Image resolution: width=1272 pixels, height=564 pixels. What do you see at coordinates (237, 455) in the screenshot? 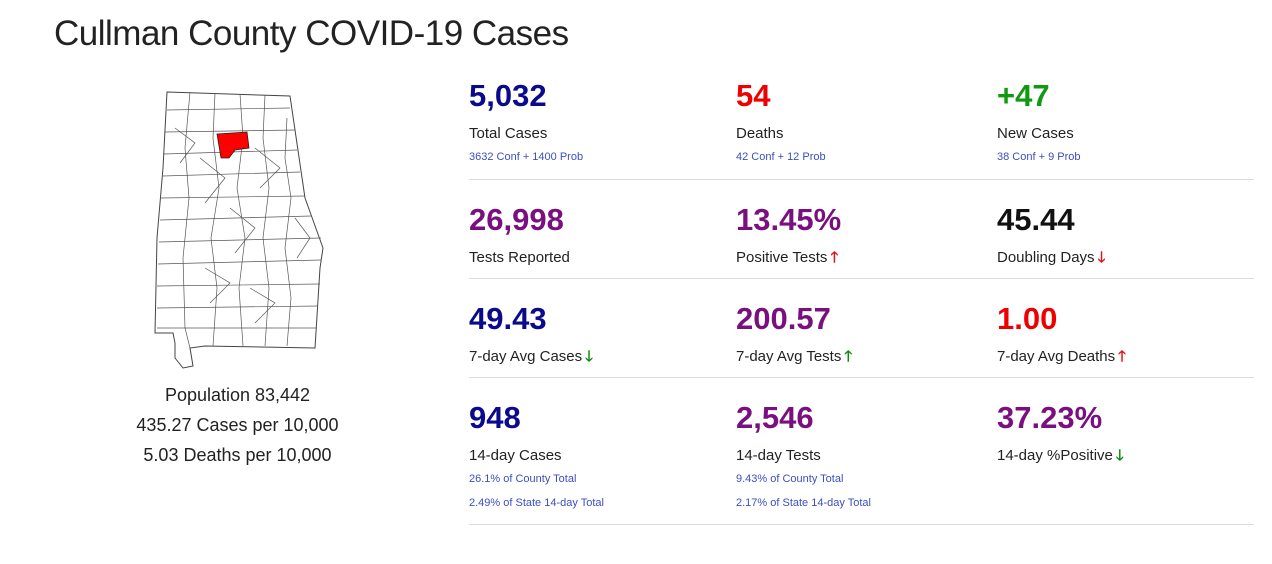
I see `deaths-per-10k-text: 5.03 Deaths per 10,000` at bounding box center [237, 455].